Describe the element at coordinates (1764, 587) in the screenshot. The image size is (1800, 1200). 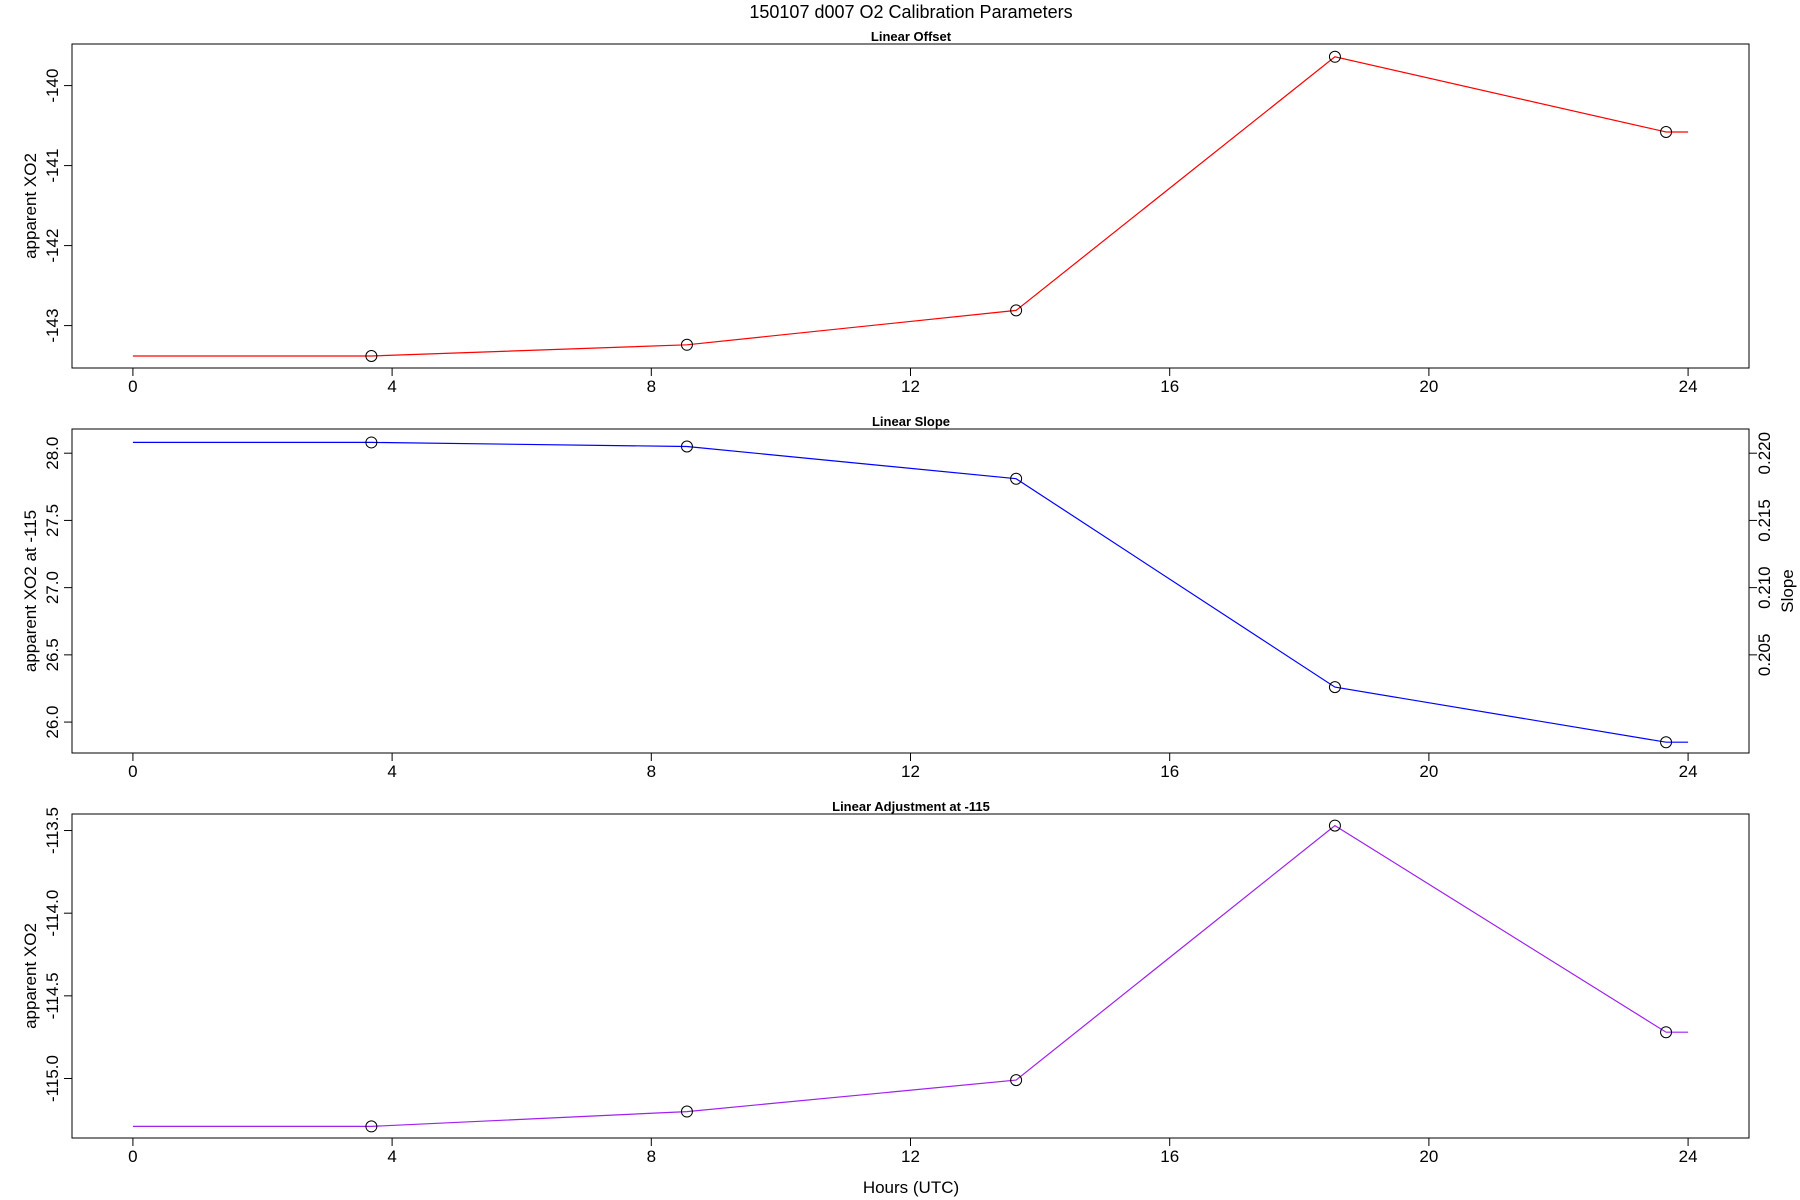
I see `y2-tick-label: 0.210` at that location.